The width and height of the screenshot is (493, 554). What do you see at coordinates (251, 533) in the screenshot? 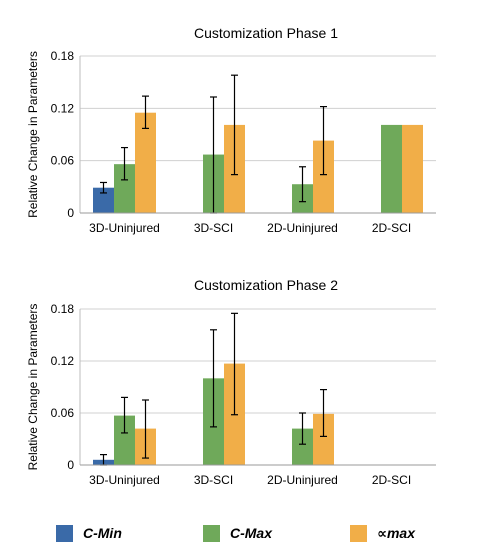
I see `legend-label-c-max: C-Max` at bounding box center [251, 533].